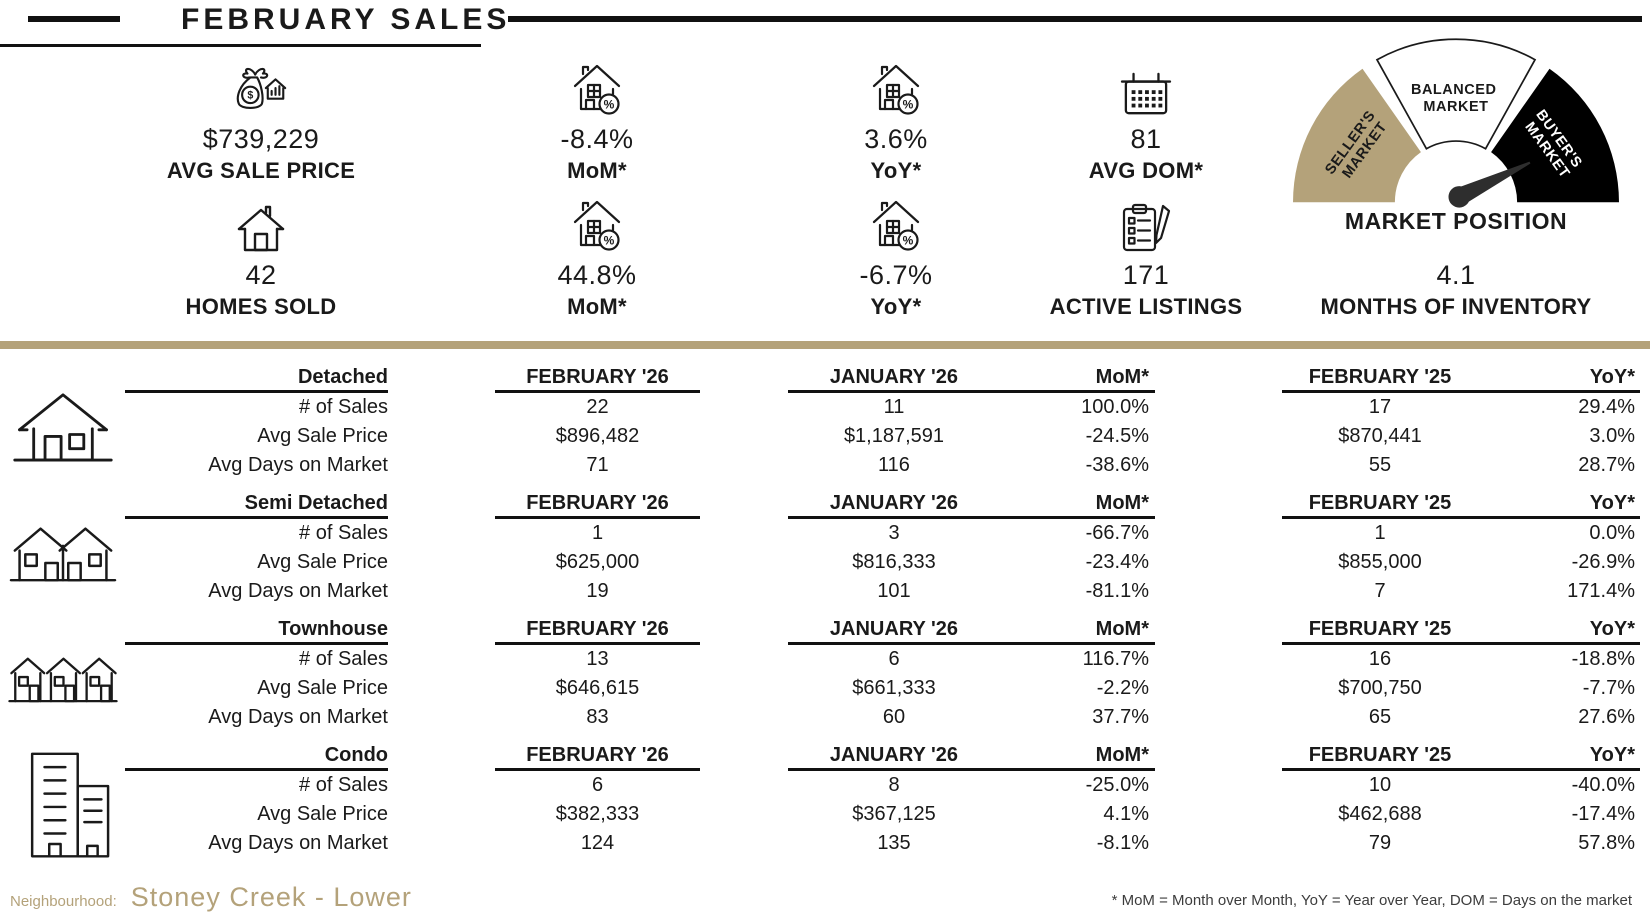  I want to click on cell-value: $382,333, so click(597, 814).